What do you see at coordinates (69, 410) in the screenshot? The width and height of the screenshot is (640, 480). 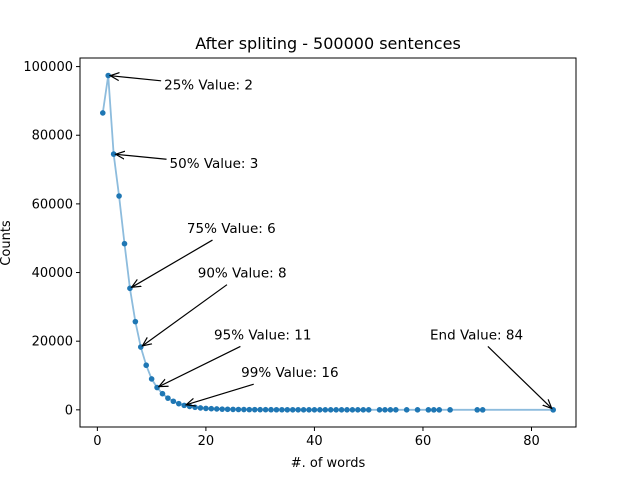 I see `y-tick-label: 0` at bounding box center [69, 410].